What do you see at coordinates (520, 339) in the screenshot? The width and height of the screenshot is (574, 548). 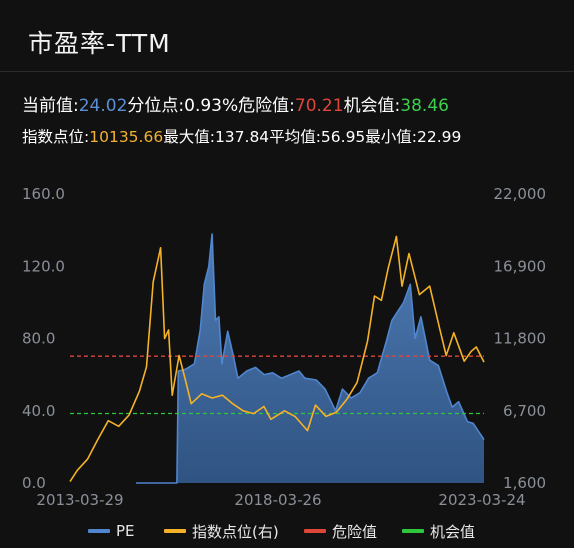 I see `right-axis-tick: 11,800` at bounding box center [520, 339].